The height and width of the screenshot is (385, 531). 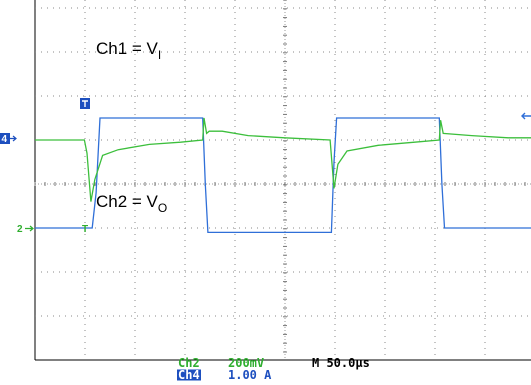 What do you see at coordinates (128, 50) in the screenshot?
I see `ch1-label: Ch1 = VI` at bounding box center [128, 50].